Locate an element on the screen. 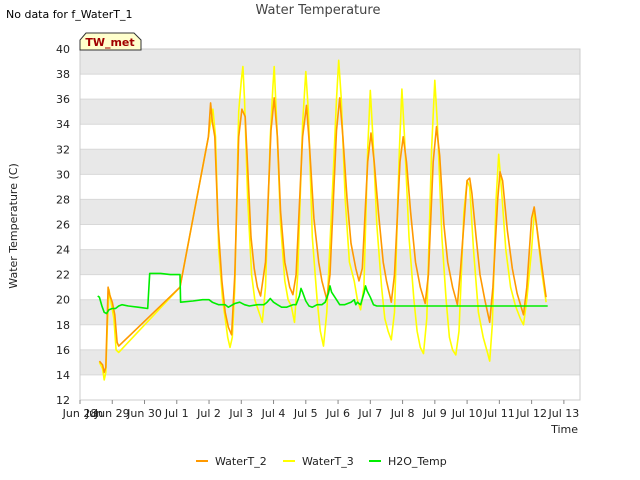 This screenshot has height=480, width=640. y-tick-label: 32 is located at coordinates (63, 149).